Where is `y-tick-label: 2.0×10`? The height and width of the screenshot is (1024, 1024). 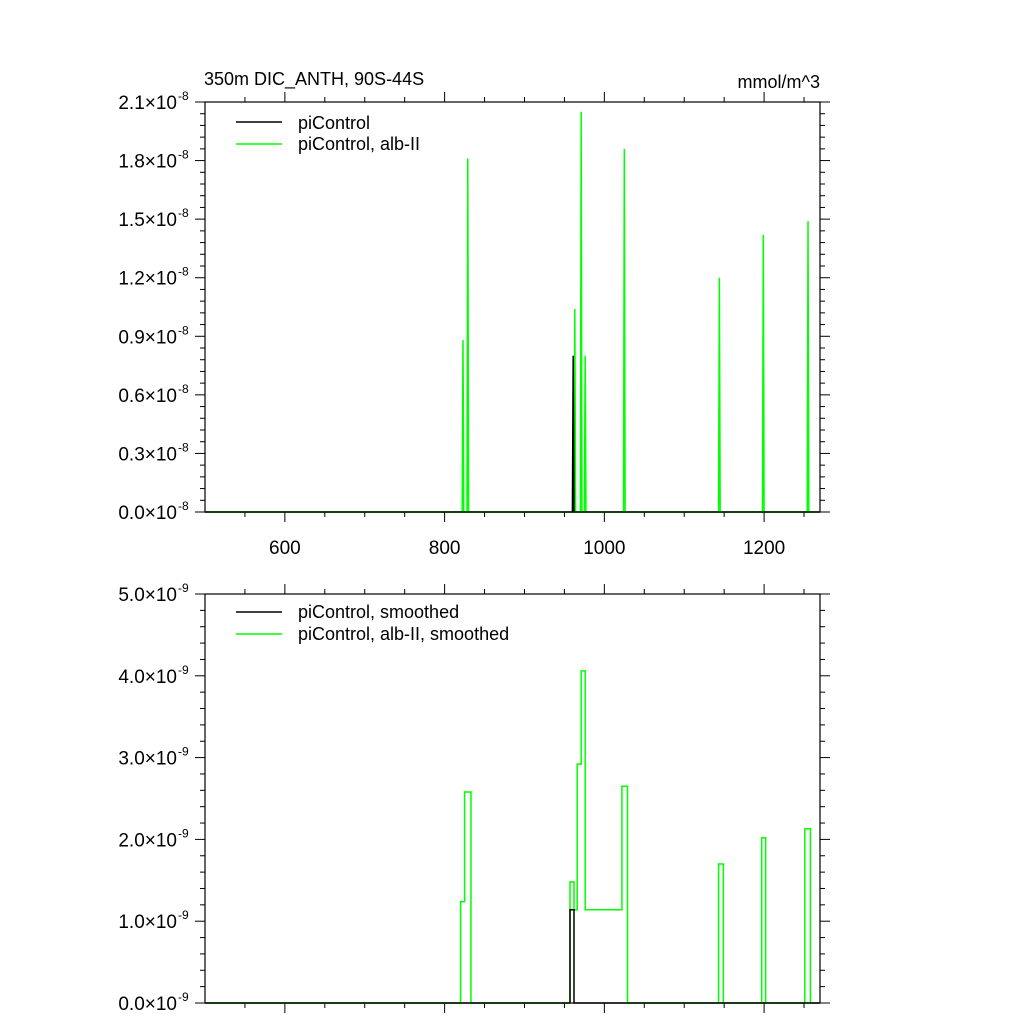 y-tick-label: 2.0×10 is located at coordinates (147, 840).